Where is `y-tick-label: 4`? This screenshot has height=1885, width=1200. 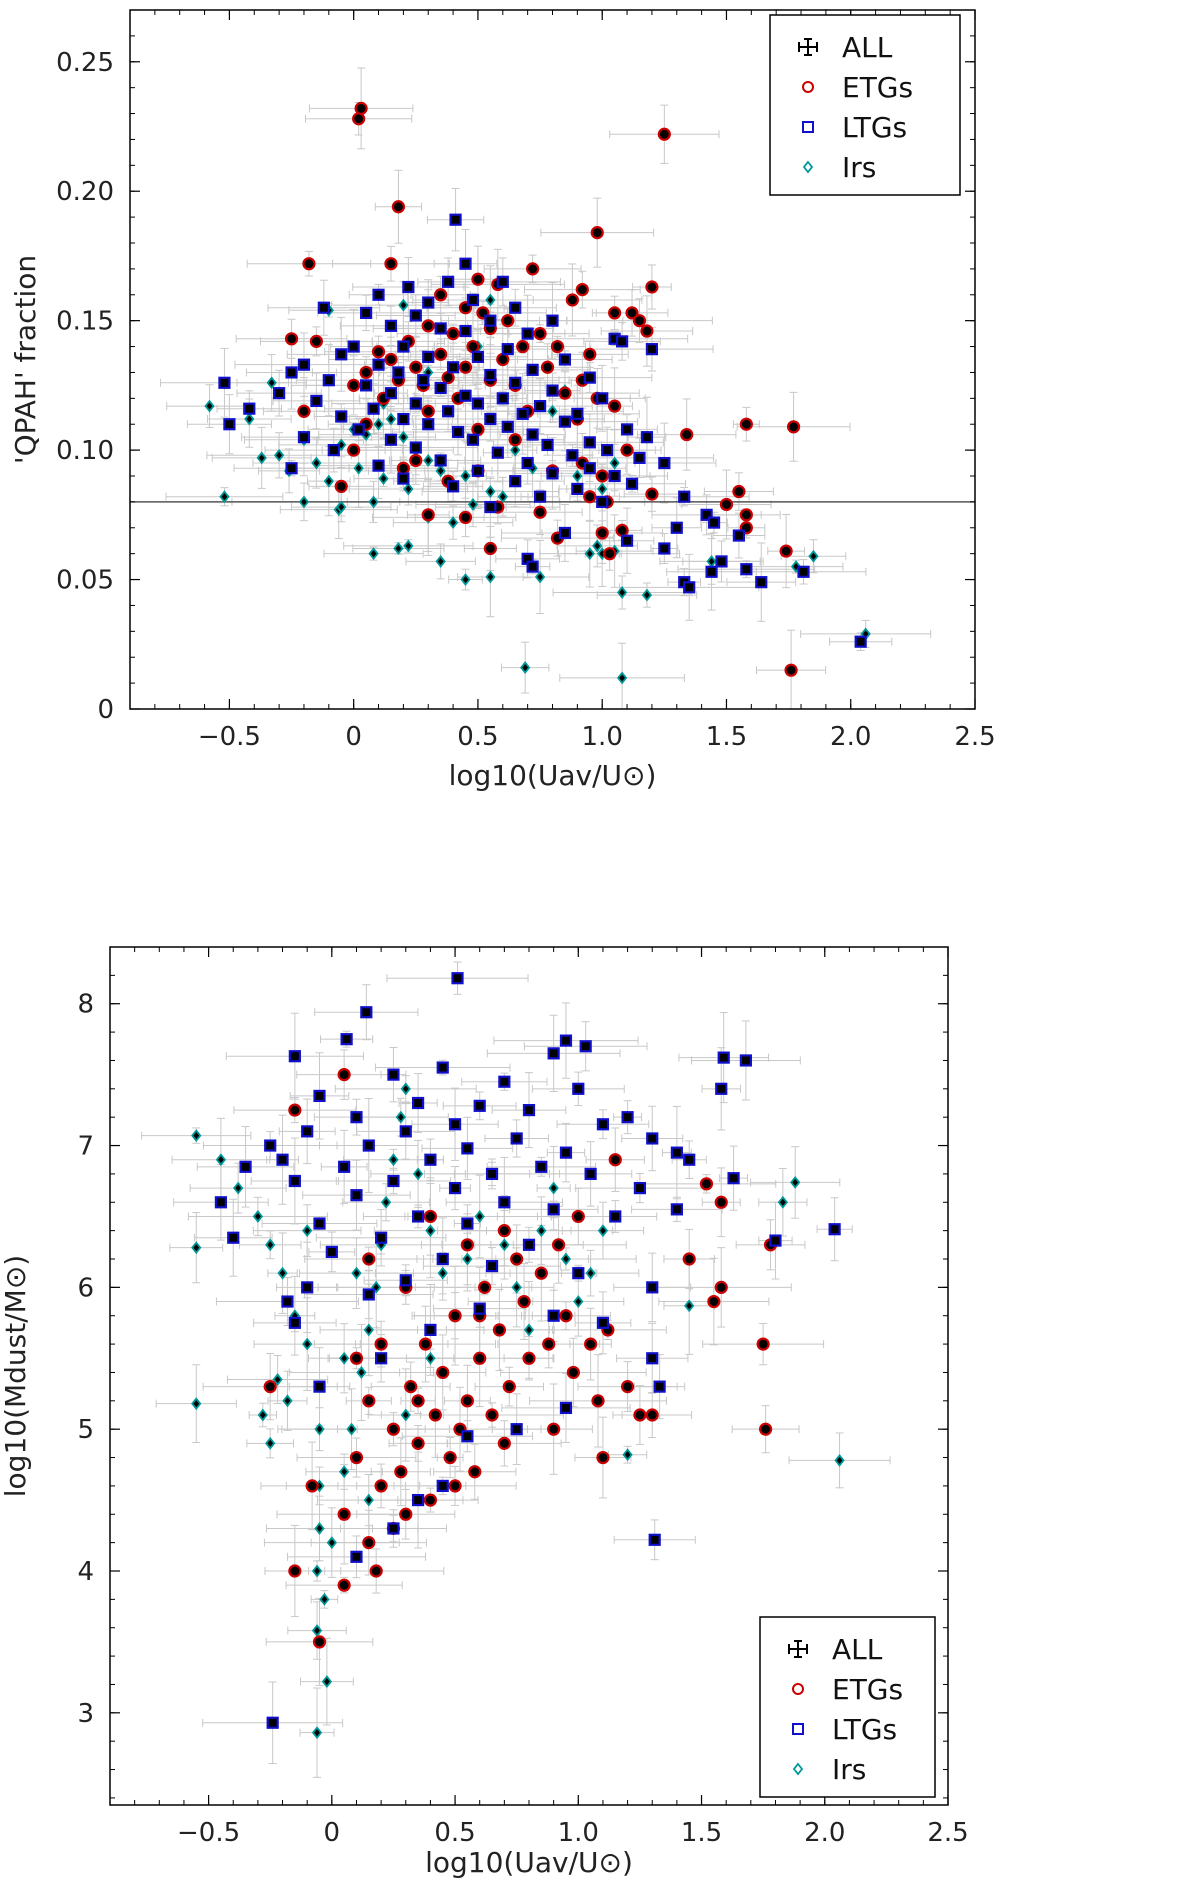 y-tick-label: 4 is located at coordinates (85, 1572).